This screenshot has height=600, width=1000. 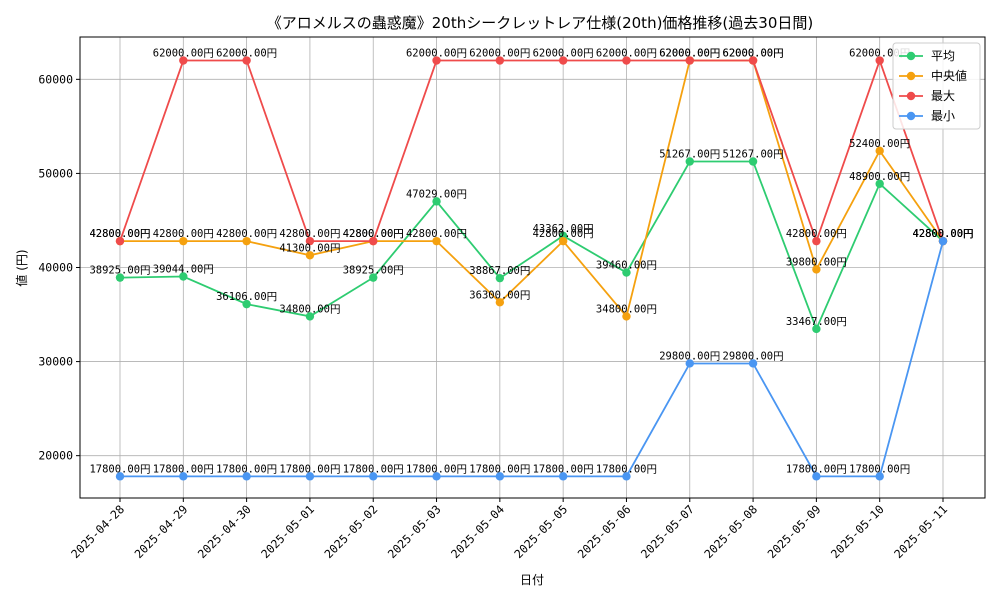 What do you see at coordinates (55, 456) in the screenshot?
I see `y-tick-label: 20000` at bounding box center [55, 456].